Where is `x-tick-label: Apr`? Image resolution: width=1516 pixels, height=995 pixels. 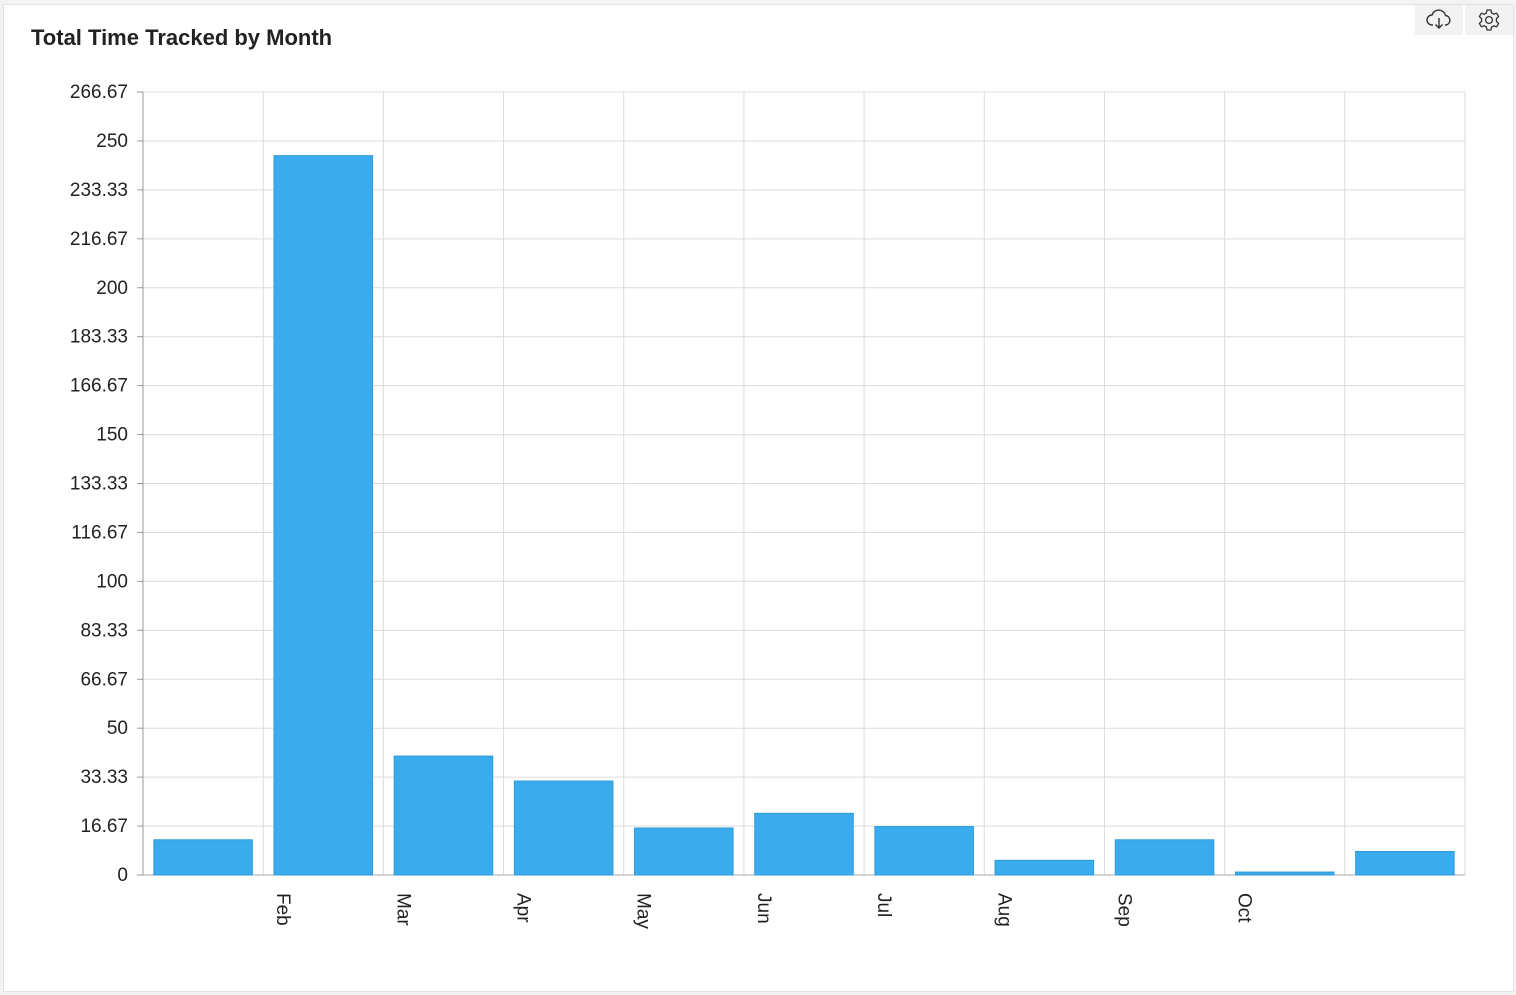 x-tick-label: Apr is located at coordinates (523, 908).